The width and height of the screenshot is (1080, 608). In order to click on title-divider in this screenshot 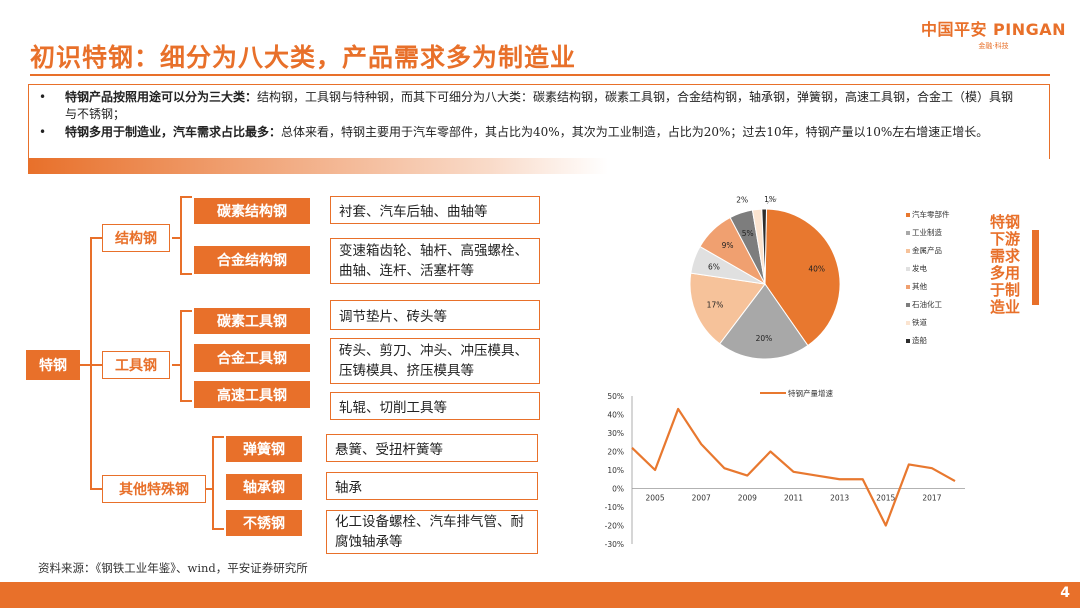, I will do `click(540, 75)`.